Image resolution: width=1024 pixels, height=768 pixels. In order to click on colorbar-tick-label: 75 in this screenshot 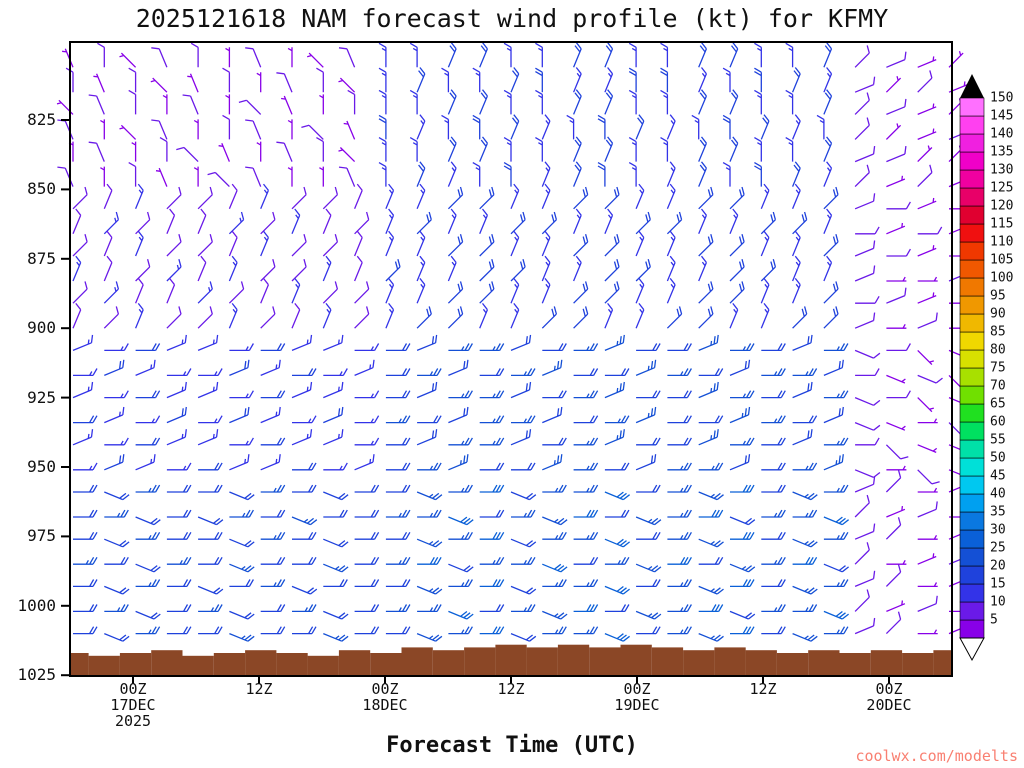, I will do `click(998, 368)`.